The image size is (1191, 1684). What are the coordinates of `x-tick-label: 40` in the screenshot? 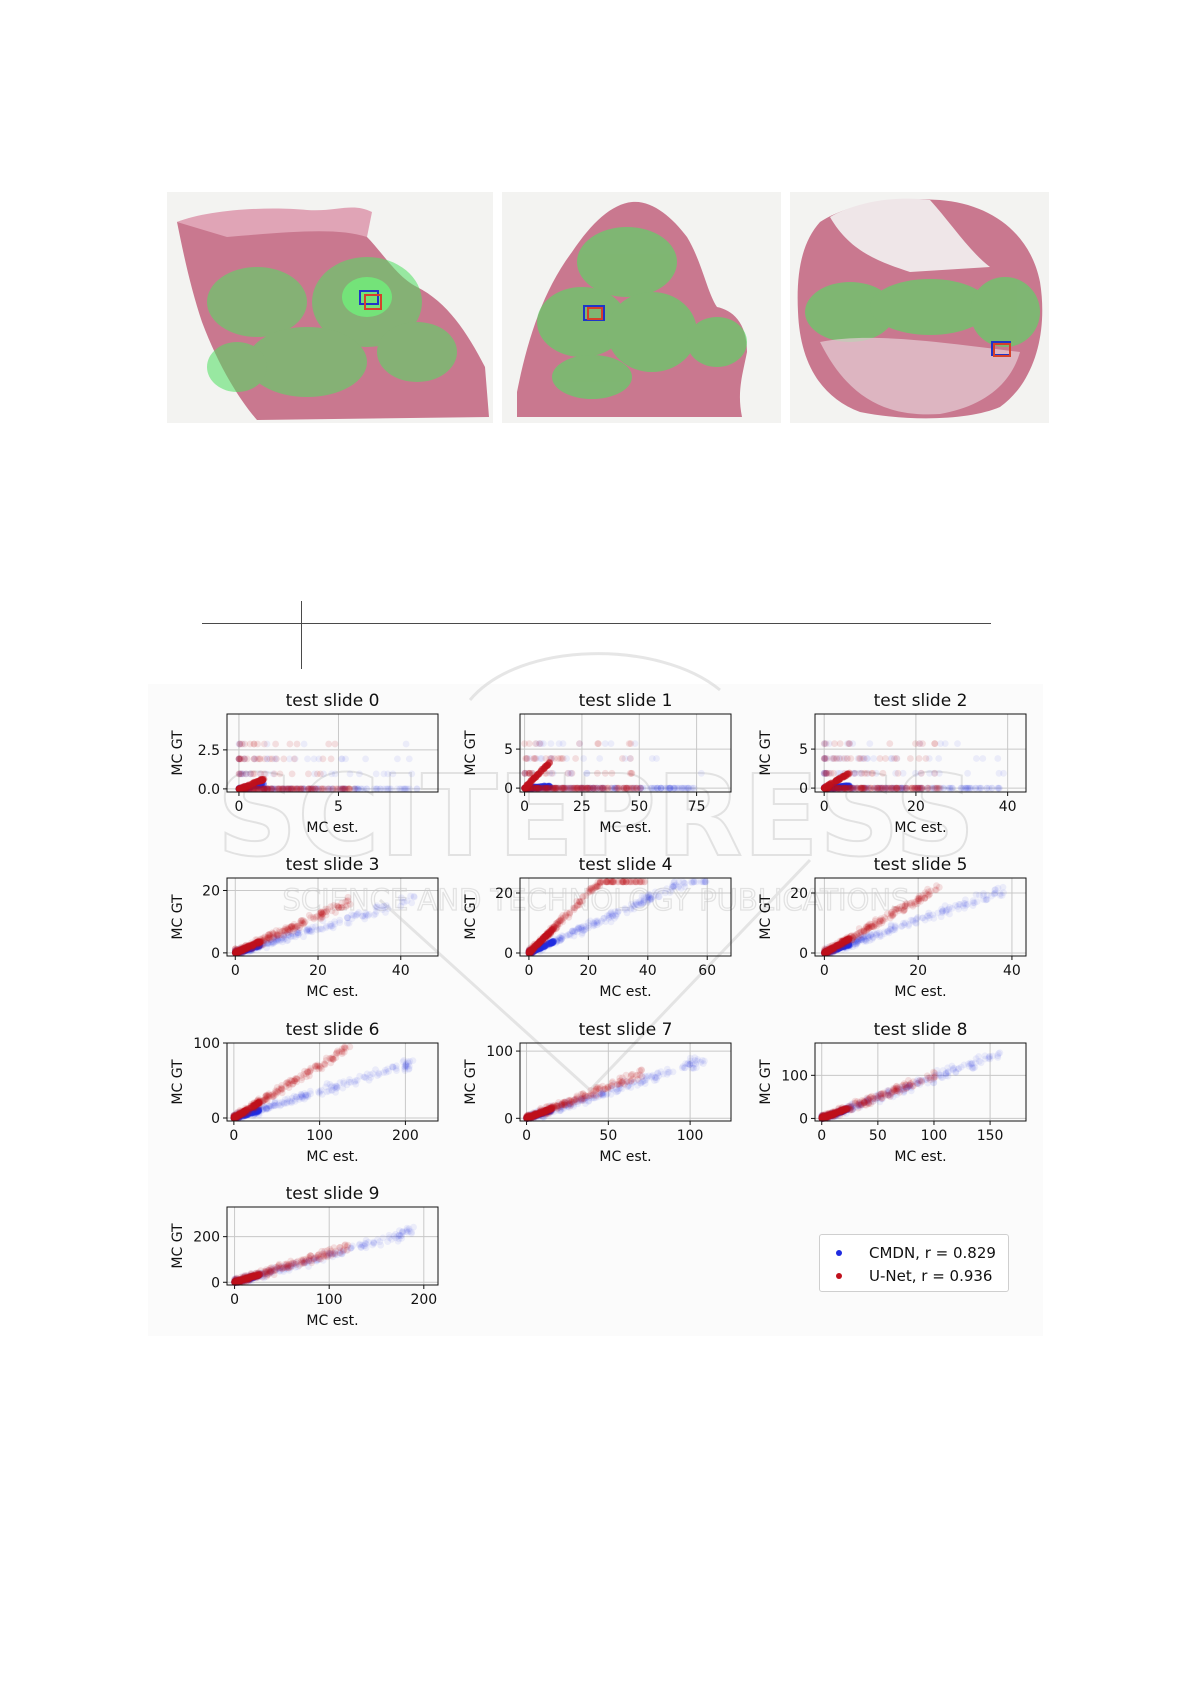 It's located at (401, 971).